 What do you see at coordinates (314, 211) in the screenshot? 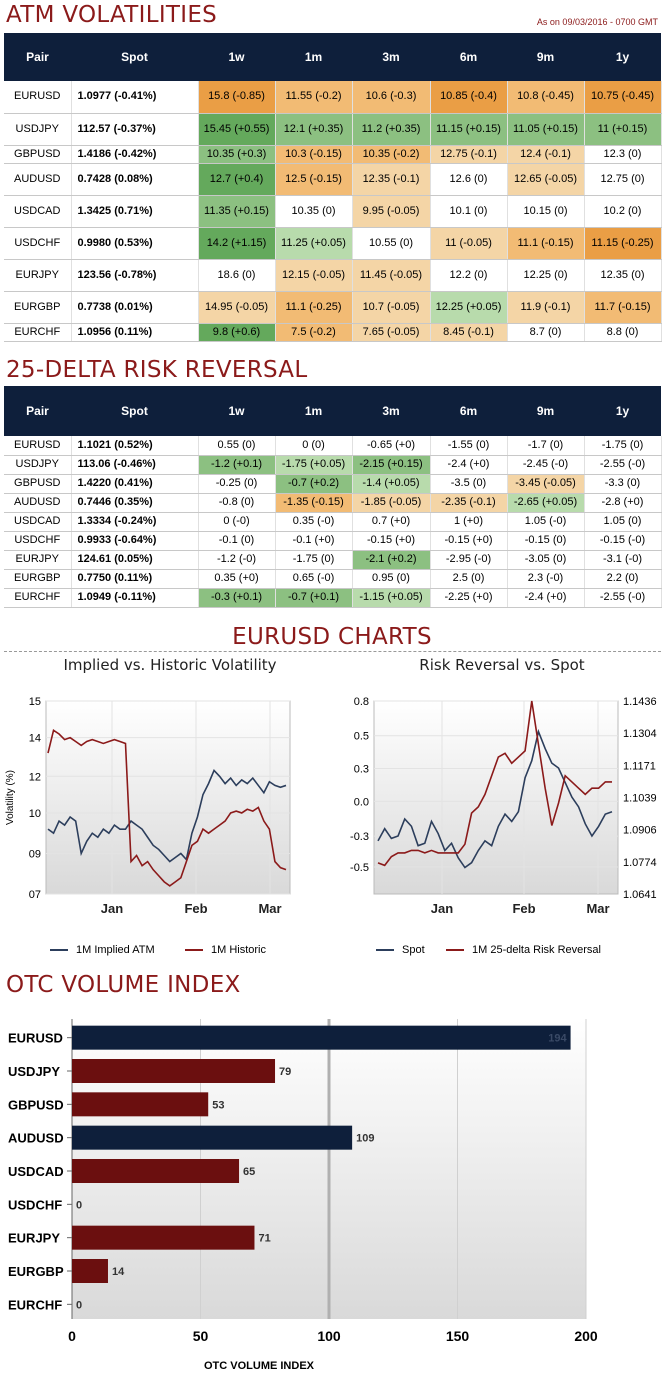
I see `value-cell: 10.35 (0)` at bounding box center [314, 211].